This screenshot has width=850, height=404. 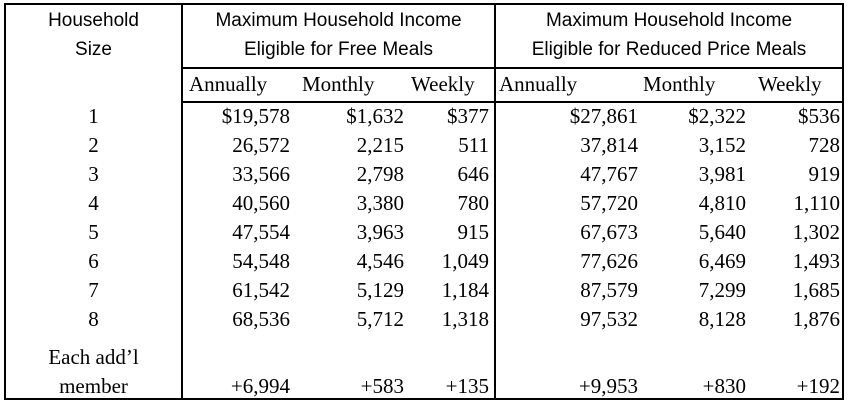 I want to click on row-value-reduced-monthly: 6,469, so click(x=722, y=261).